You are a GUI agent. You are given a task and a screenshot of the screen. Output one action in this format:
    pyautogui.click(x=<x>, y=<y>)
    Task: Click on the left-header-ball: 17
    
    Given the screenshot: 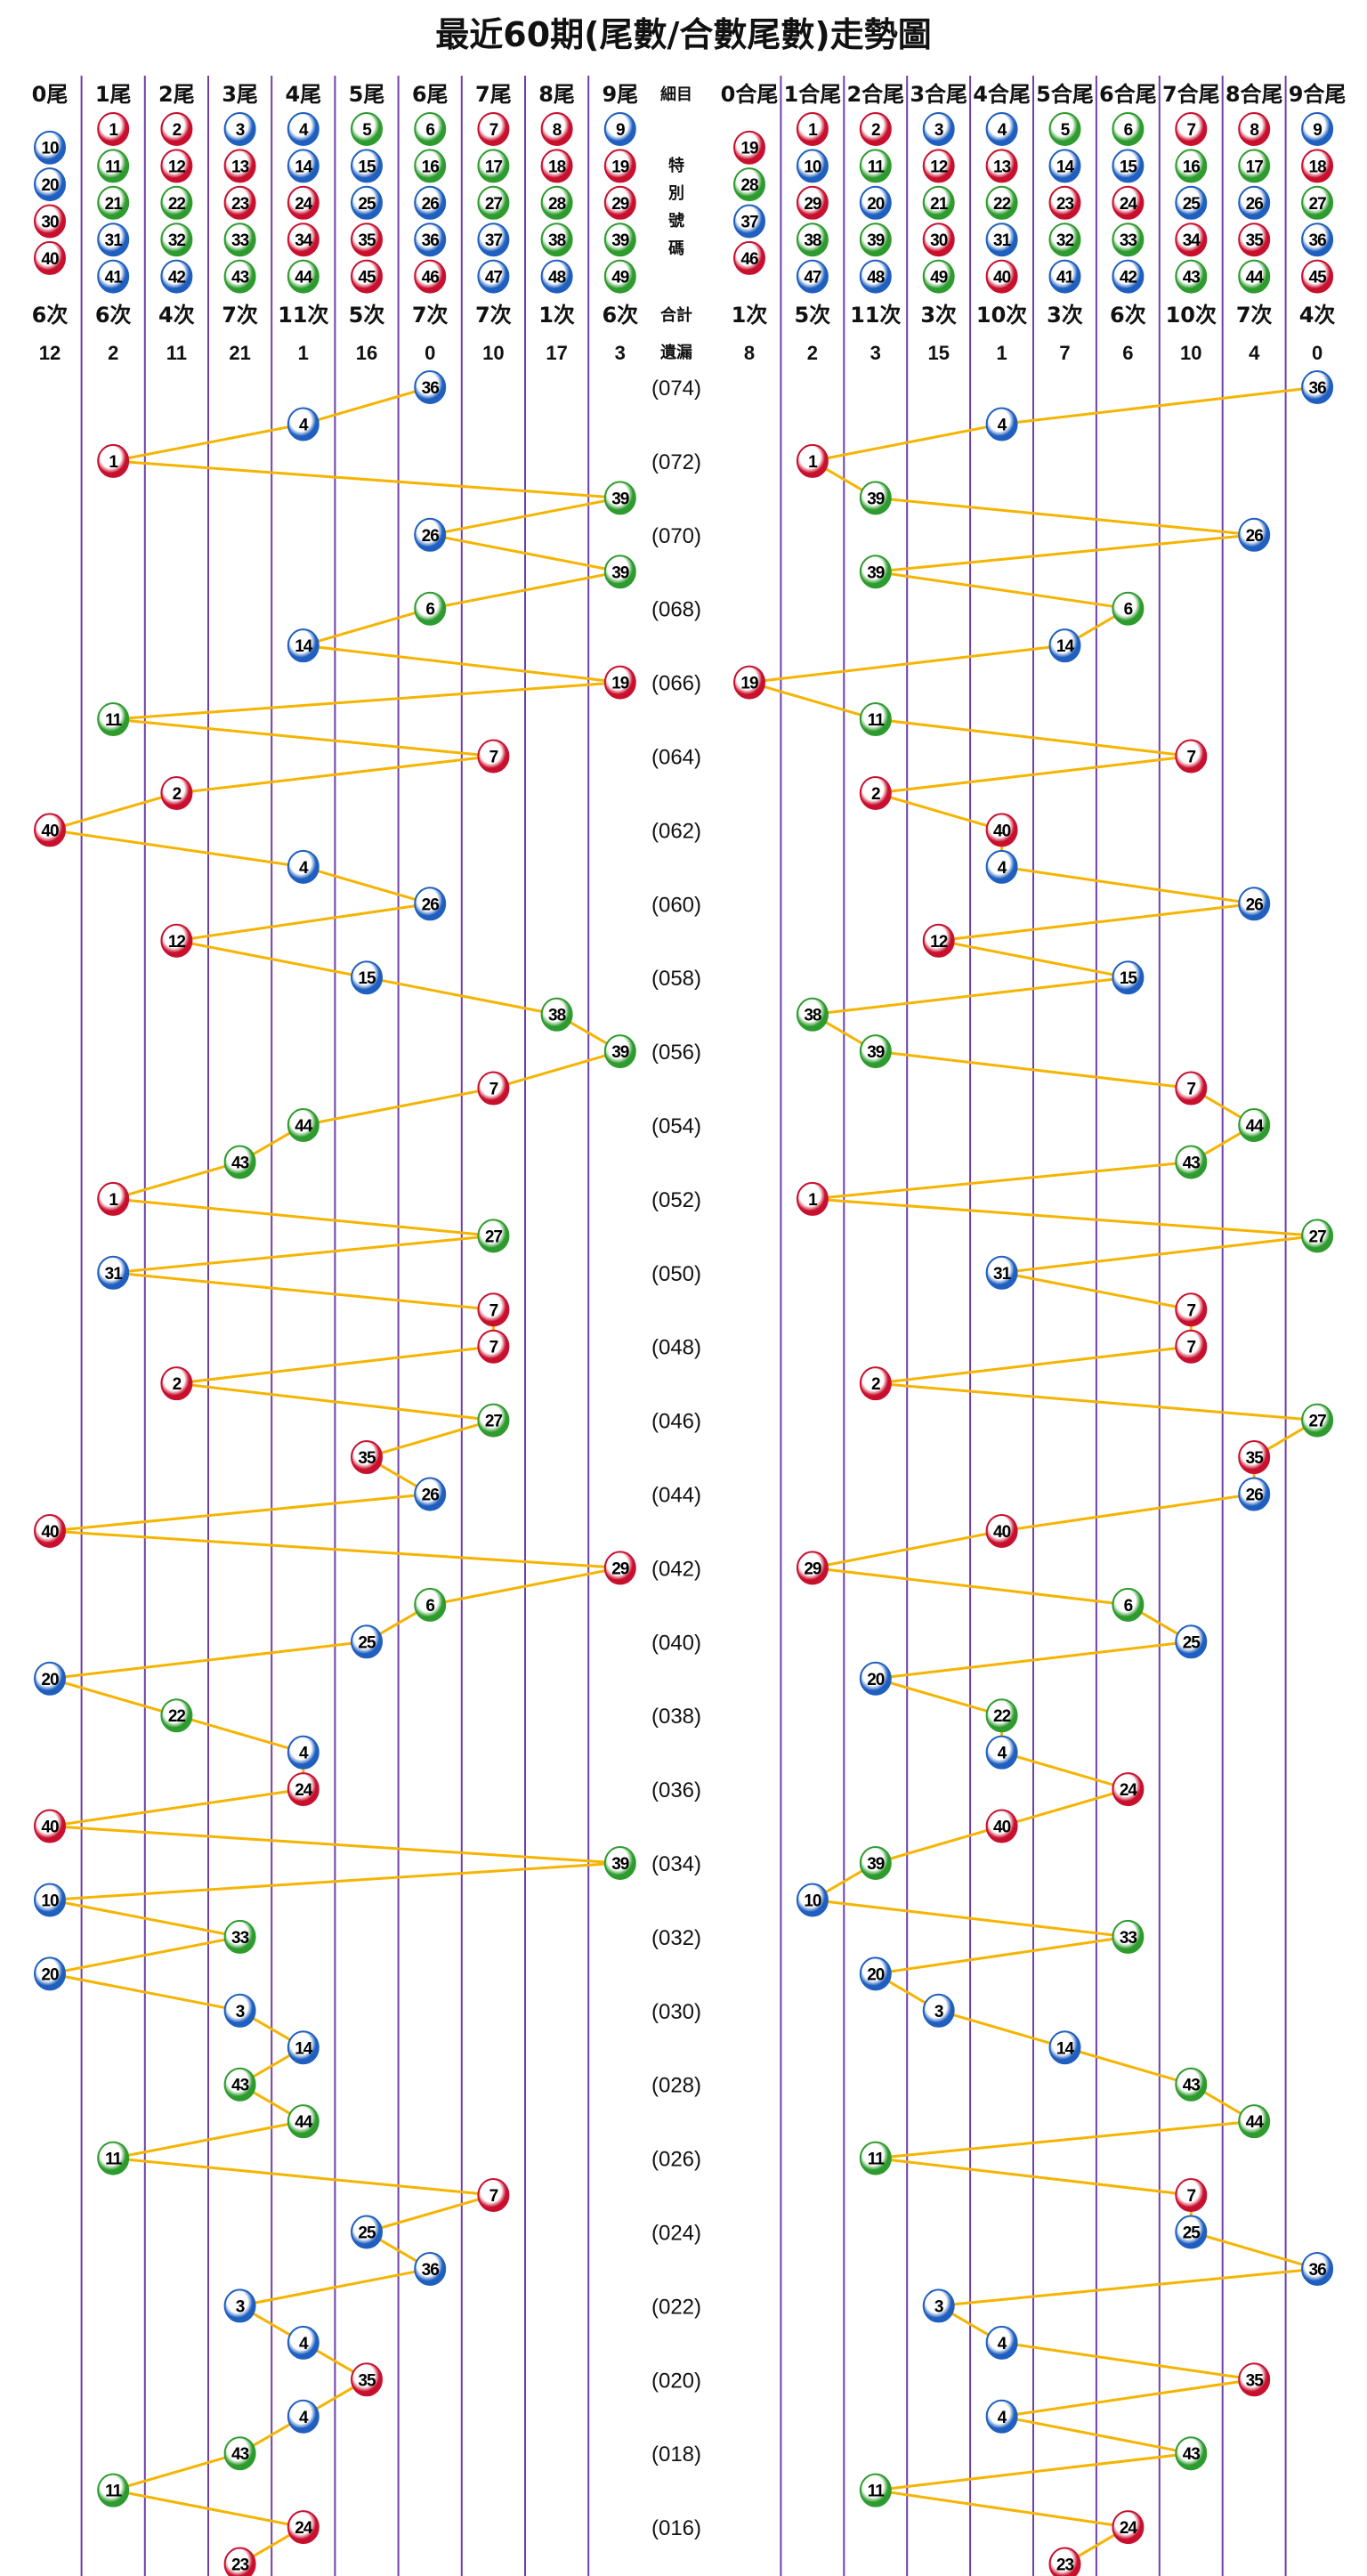 What is the action you would take?
    pyautogui.click(x=493, y=166)
    